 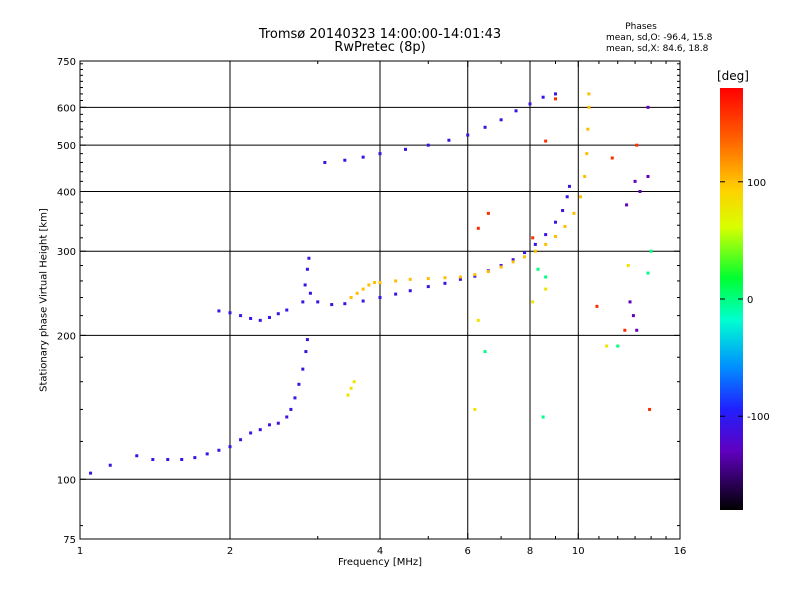 I want to click on y-tick-label: 400, so click(x=66, y=192).